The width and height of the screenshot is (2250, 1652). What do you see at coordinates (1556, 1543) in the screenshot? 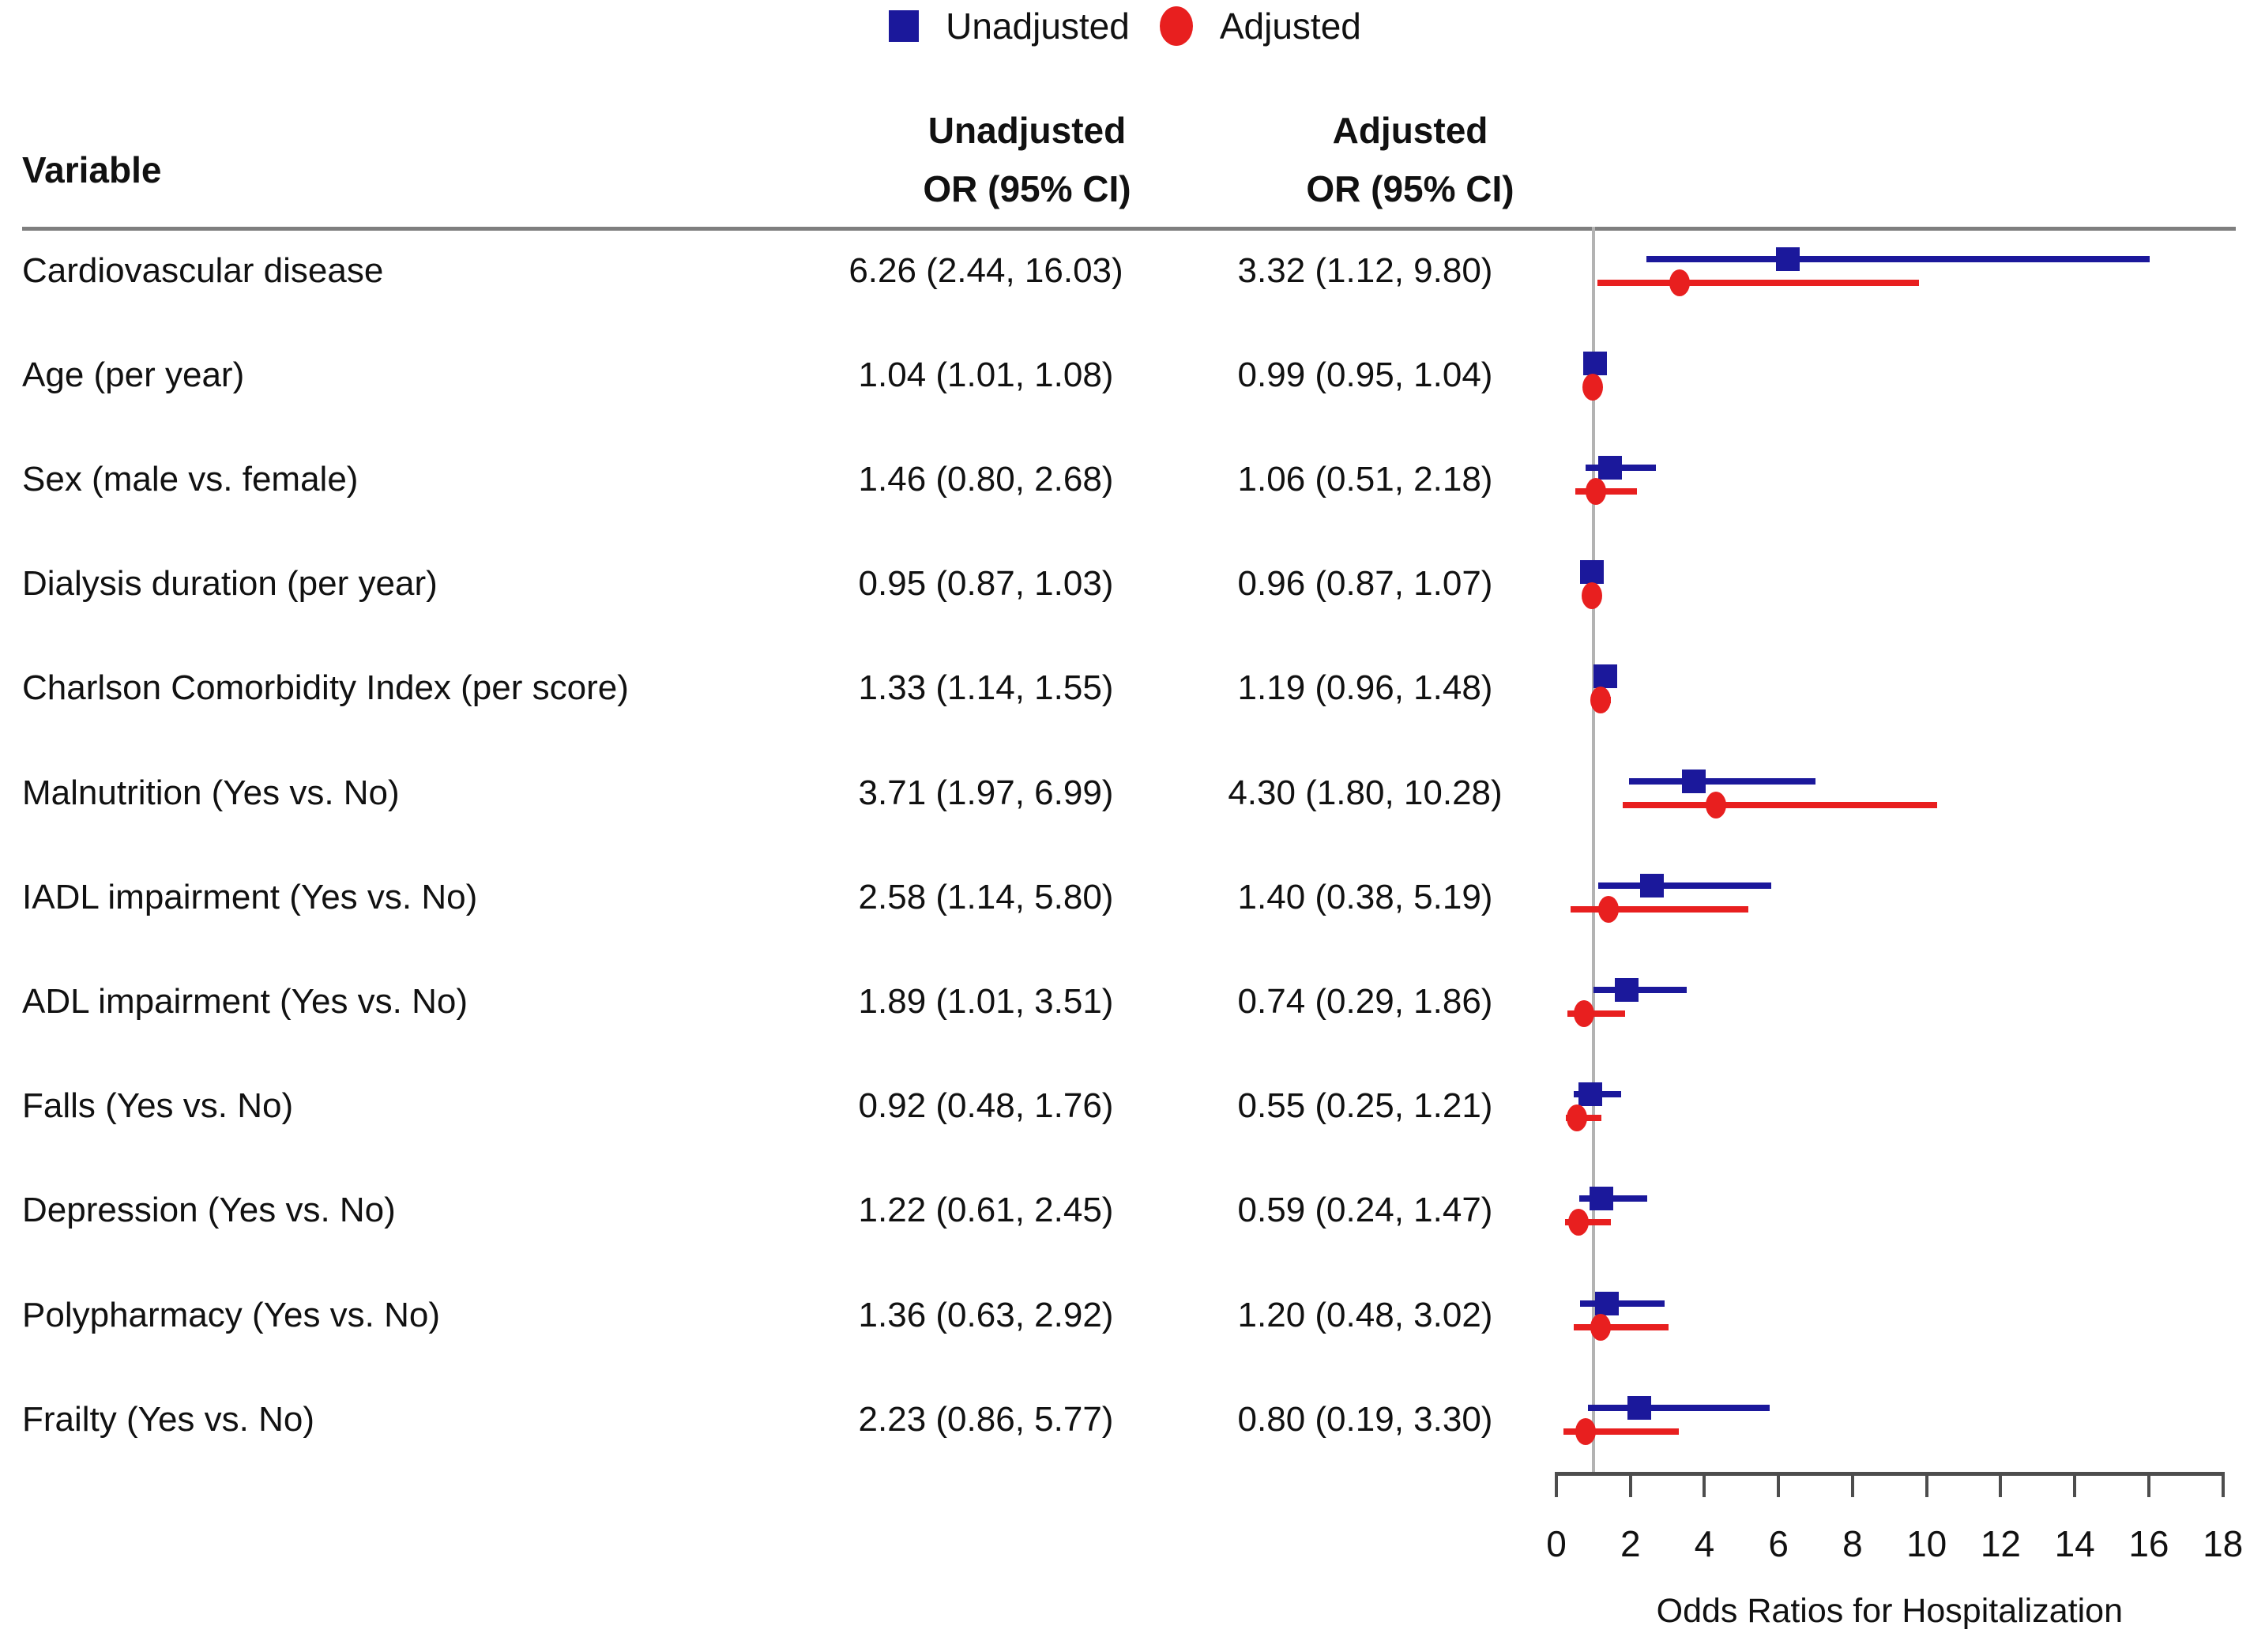
I see `x-axis-tick-label: 0` at bounding box center [1556, 1543].